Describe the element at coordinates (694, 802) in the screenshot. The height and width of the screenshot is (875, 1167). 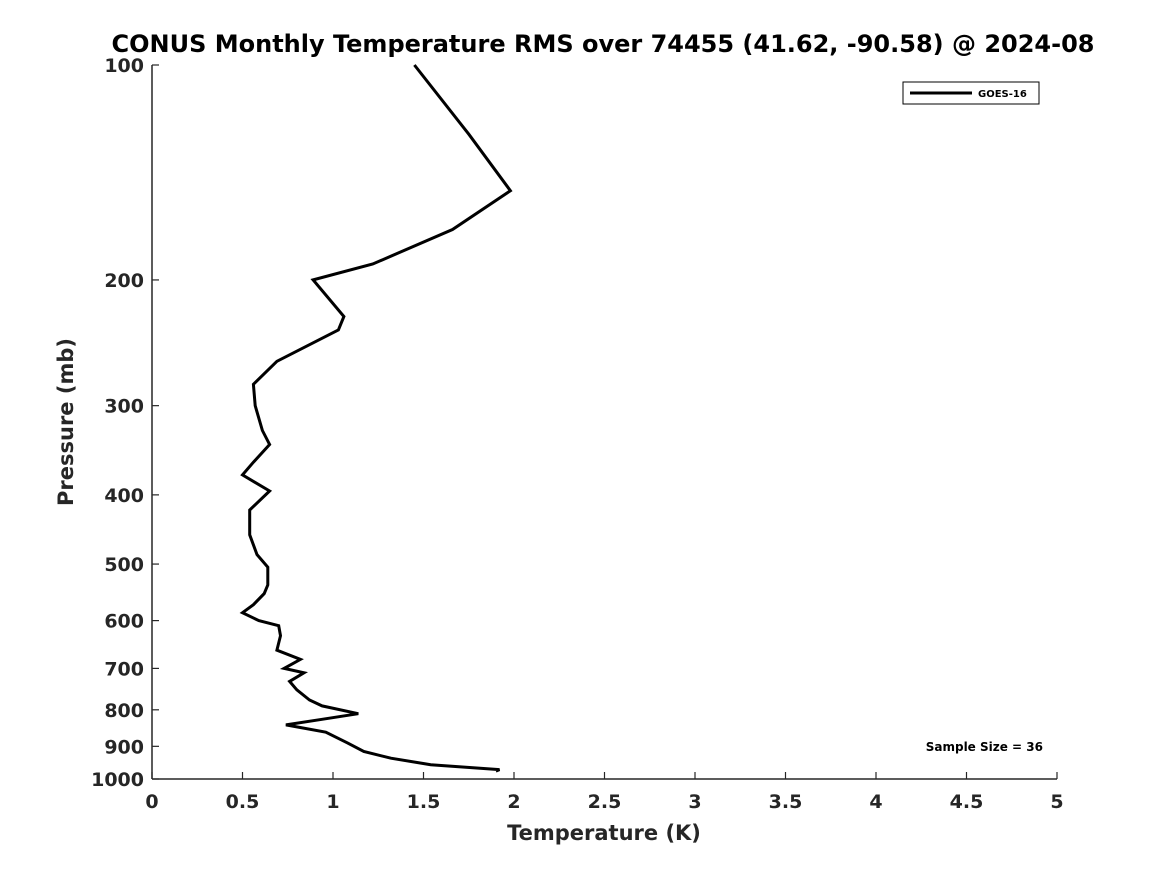
I see `x-tick-label: 3` at that location.